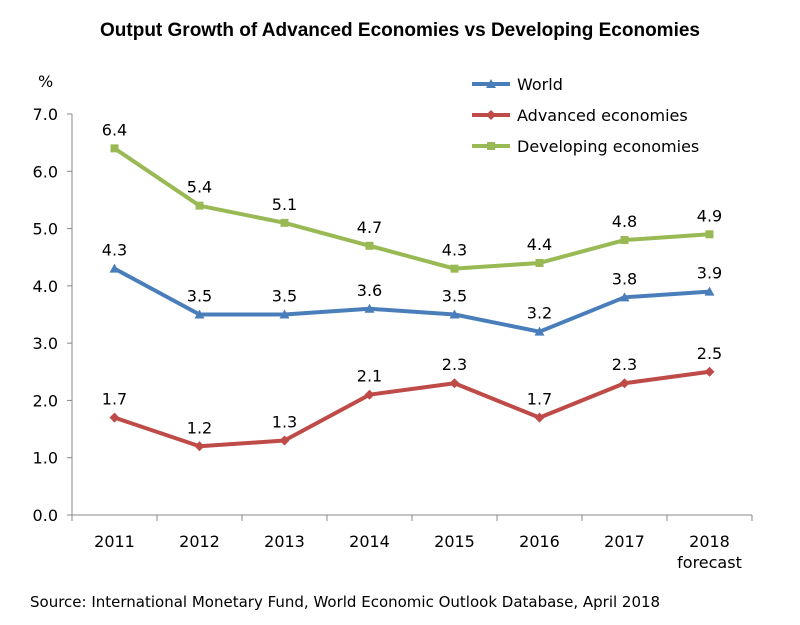  I want to click on data-label: 1.3, so click(284, 422).